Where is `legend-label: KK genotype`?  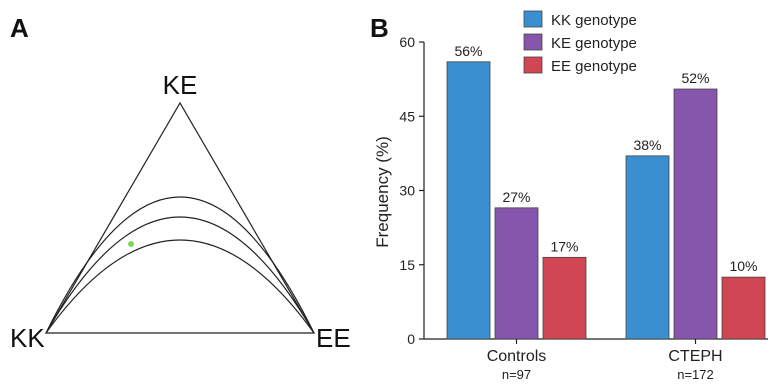 legend-label: KK genotype is located at coordinates (594, 20).